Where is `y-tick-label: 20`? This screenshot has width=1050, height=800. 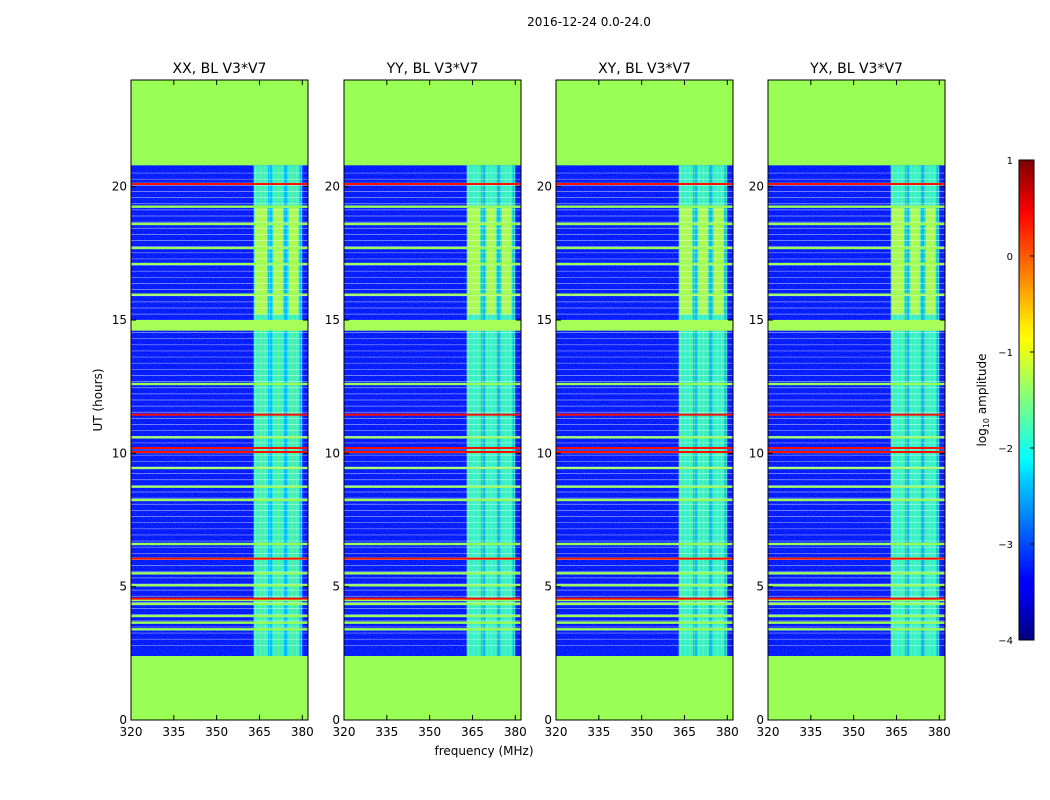
y-tick-label: 20 is located at coordinates (544, 187).